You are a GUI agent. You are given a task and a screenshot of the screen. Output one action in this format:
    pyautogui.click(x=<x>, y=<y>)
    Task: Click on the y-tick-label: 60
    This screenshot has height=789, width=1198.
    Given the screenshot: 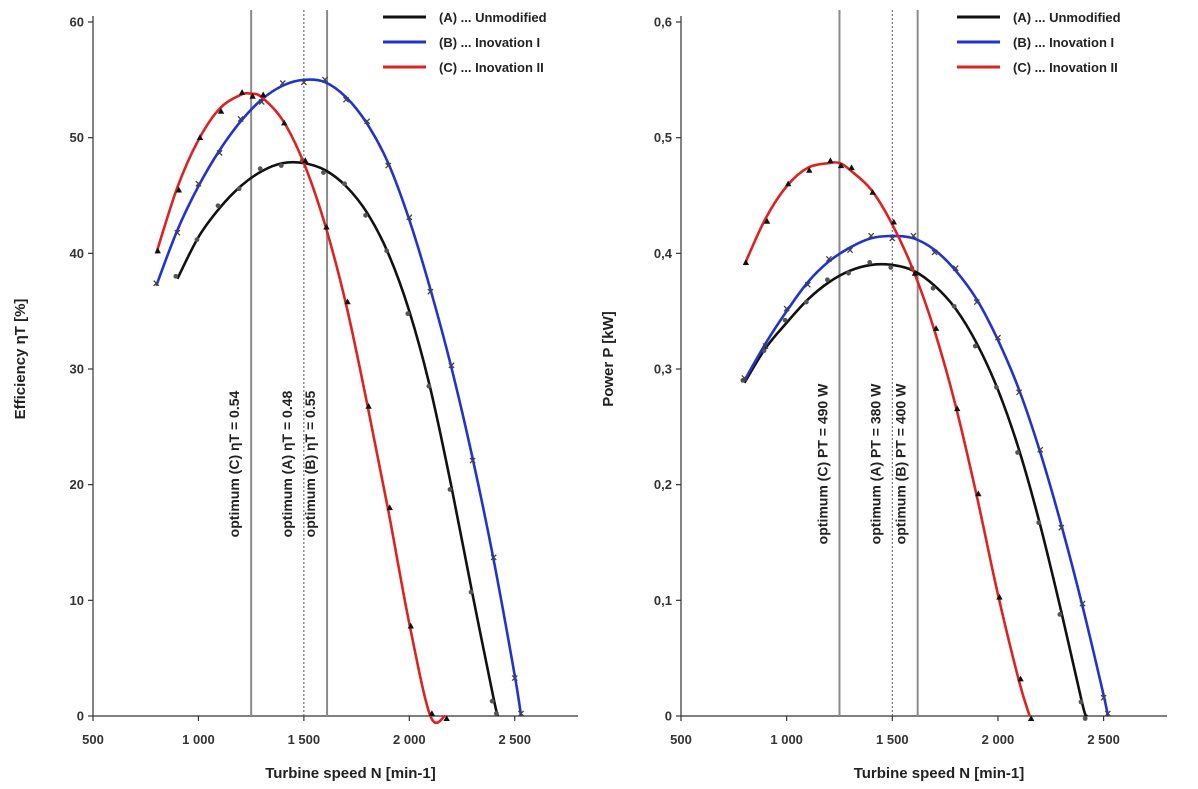 What is the action you would take?
    pyautogui.click(x=77, y=22)
    